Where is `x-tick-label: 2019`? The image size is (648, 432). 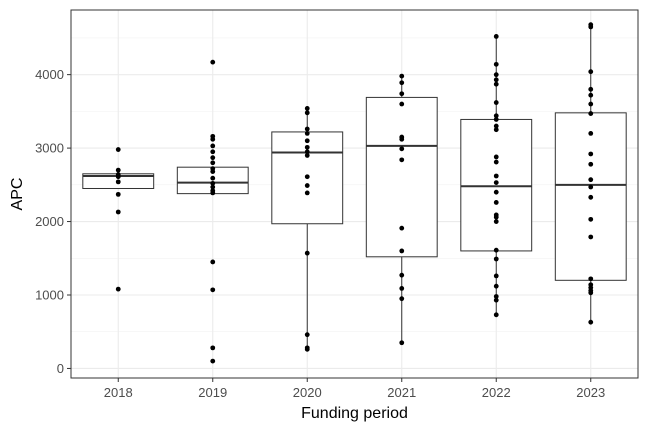
x-tick-label: 2019 is located at coordinates (212, 392).